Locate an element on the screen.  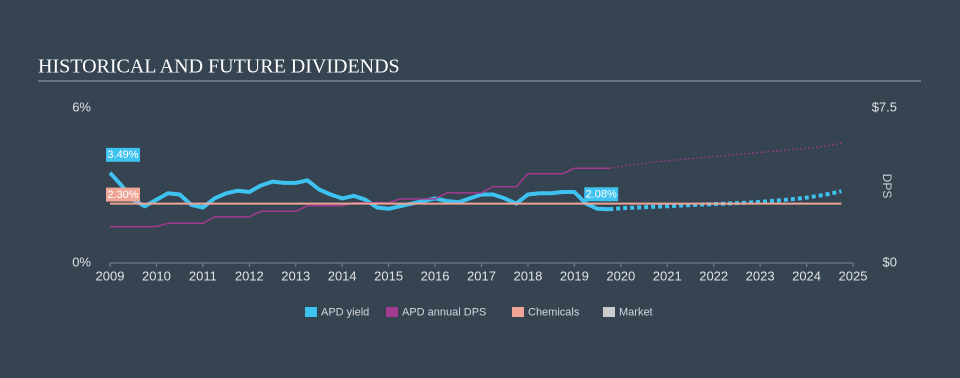
y2-tick-label: $7.5 is located at coordinates (884, 106).